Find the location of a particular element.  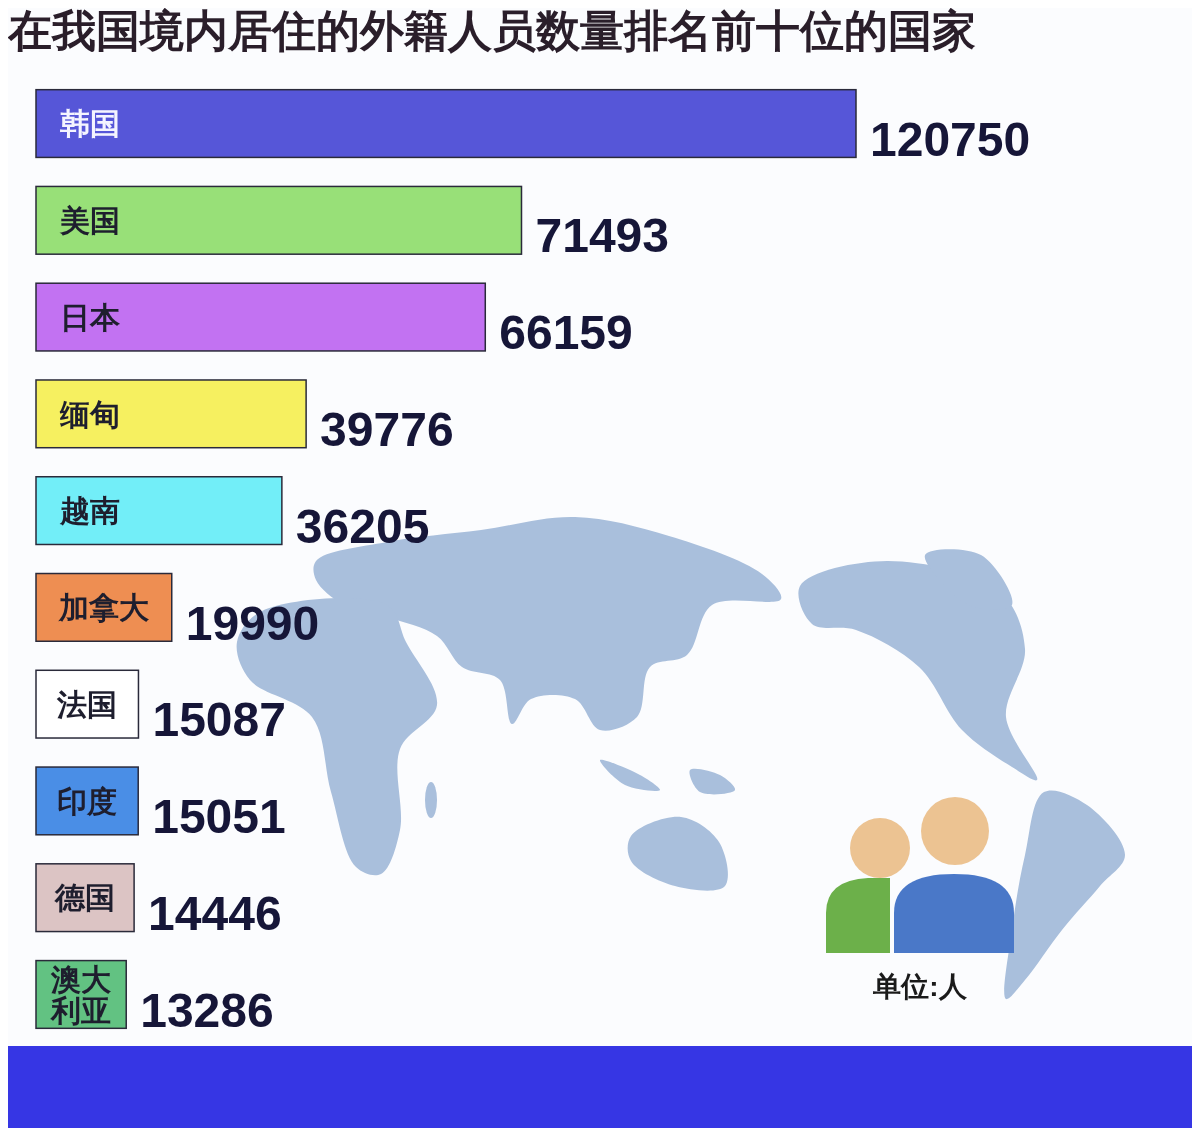

y-tick-label: 日本 is located at coordinates (90, 317).